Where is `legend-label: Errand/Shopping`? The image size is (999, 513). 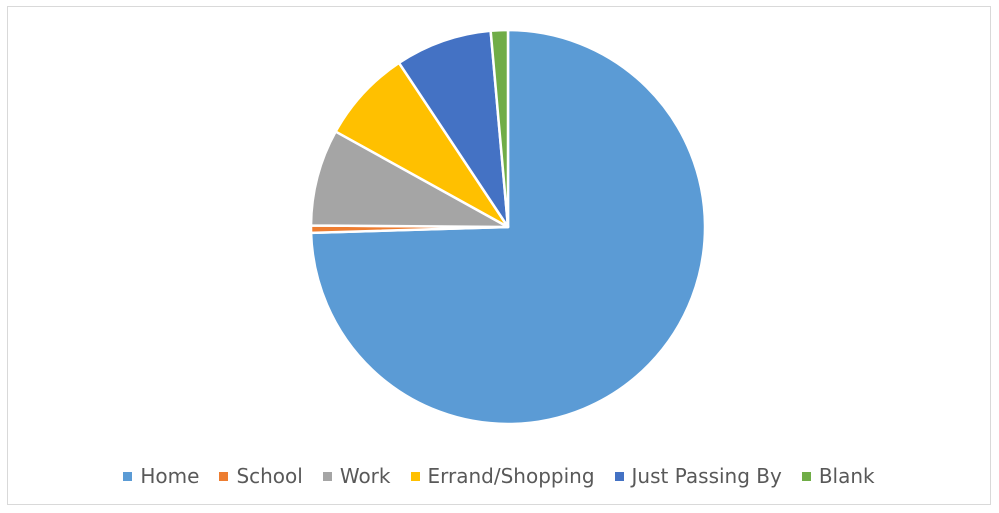
legend-label: Errand/Shopping is located at coordinates (511, 476).